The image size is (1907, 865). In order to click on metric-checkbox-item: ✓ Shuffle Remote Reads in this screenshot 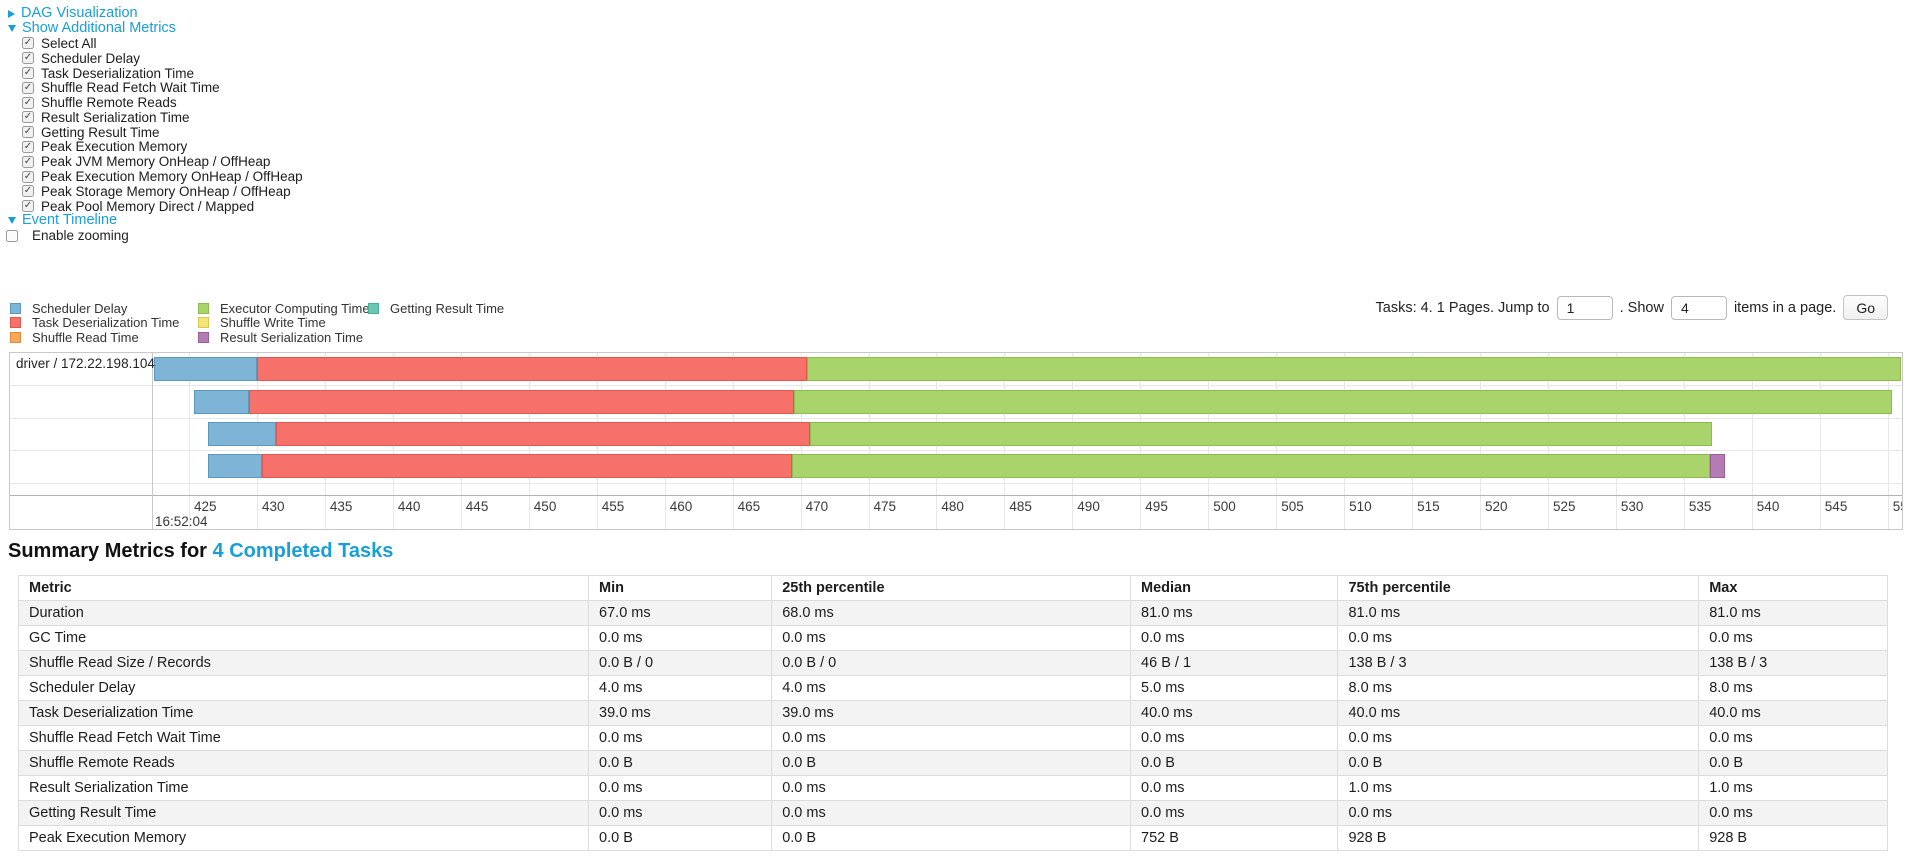, I will do `click(162, 102)`.